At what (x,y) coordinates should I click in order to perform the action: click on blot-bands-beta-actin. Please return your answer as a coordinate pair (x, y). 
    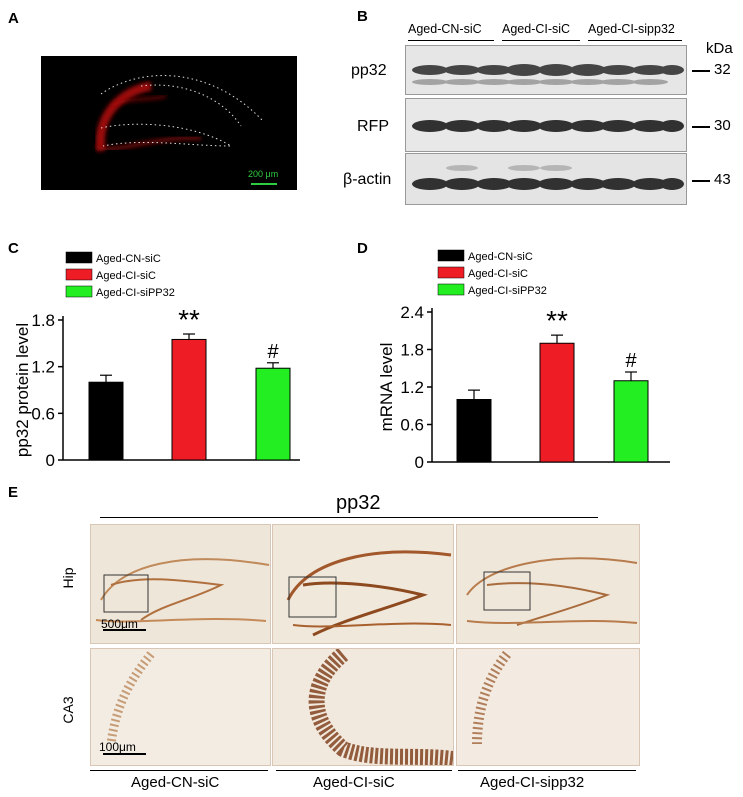
    Looking at the image, I should click on (548, 177).